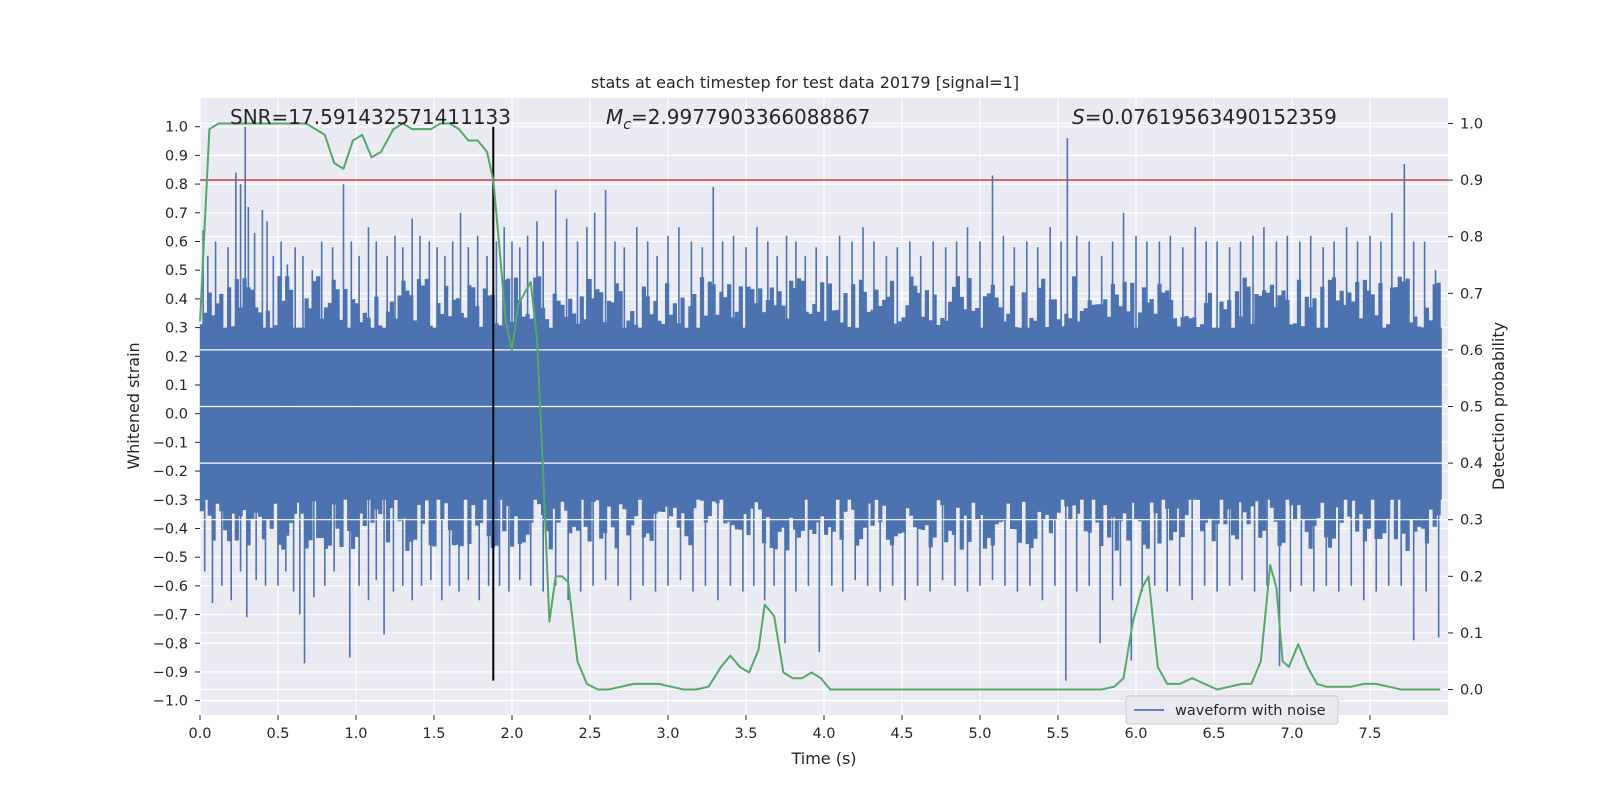  Describe the element at coordinates (1471, 294) in the screenshot. I see `y2-tick-label: 0.7` at that location.